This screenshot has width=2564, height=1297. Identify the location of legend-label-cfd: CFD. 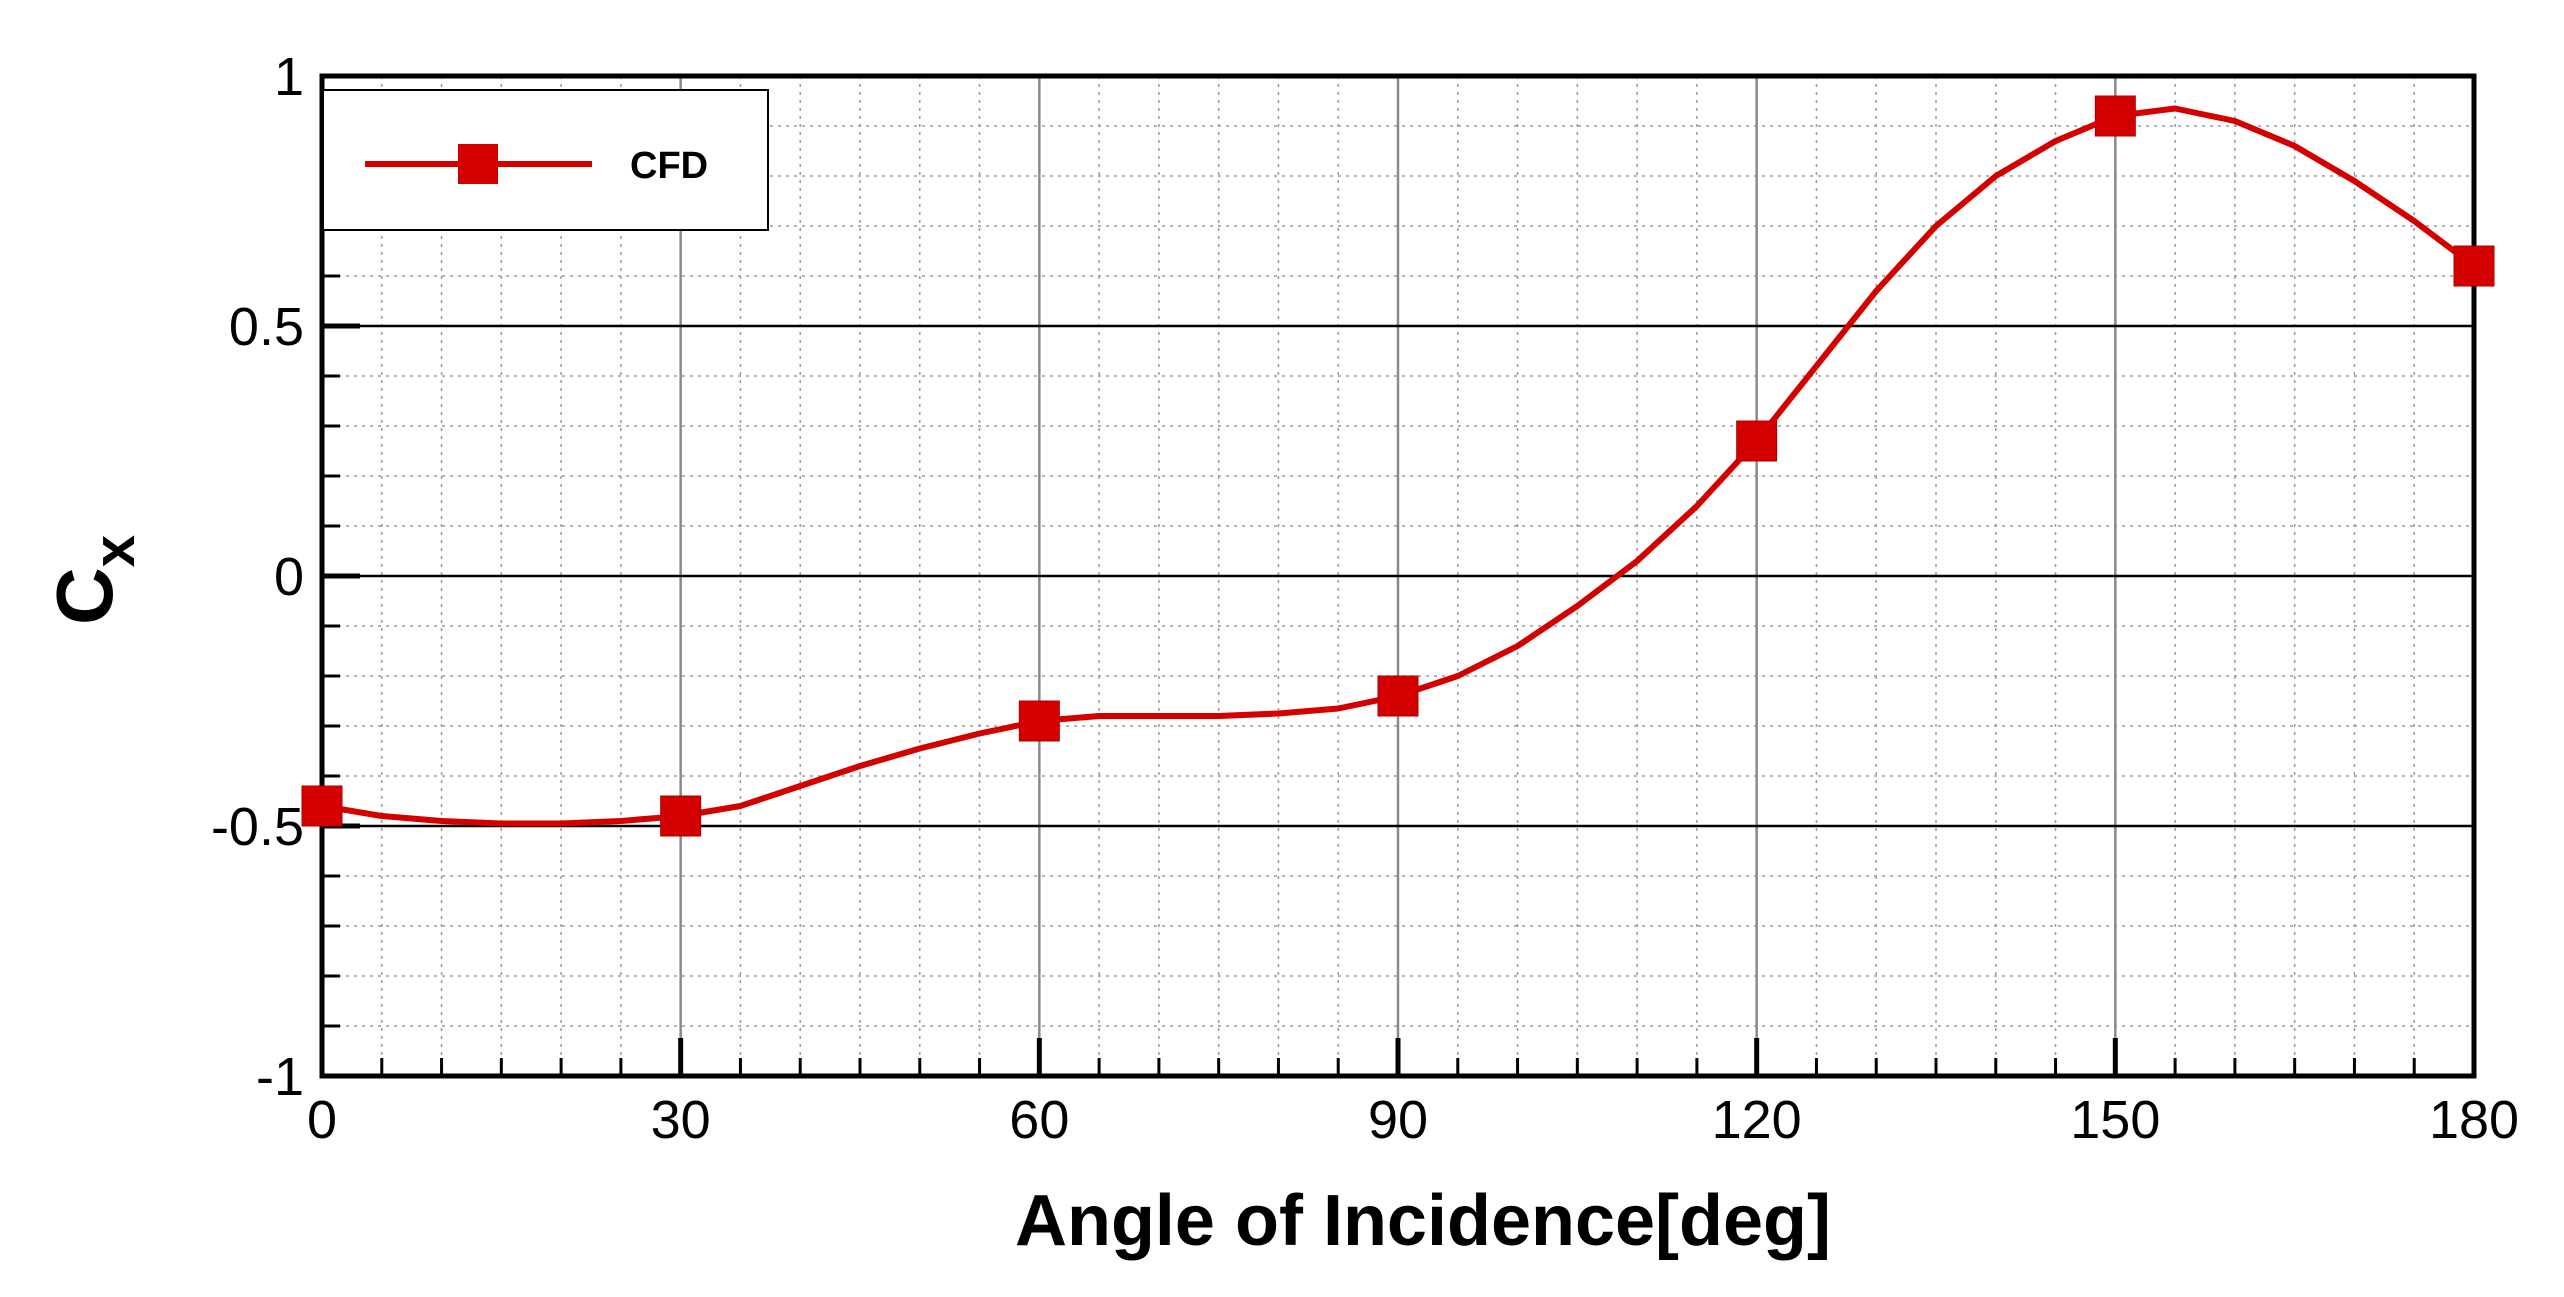
(669, 166).